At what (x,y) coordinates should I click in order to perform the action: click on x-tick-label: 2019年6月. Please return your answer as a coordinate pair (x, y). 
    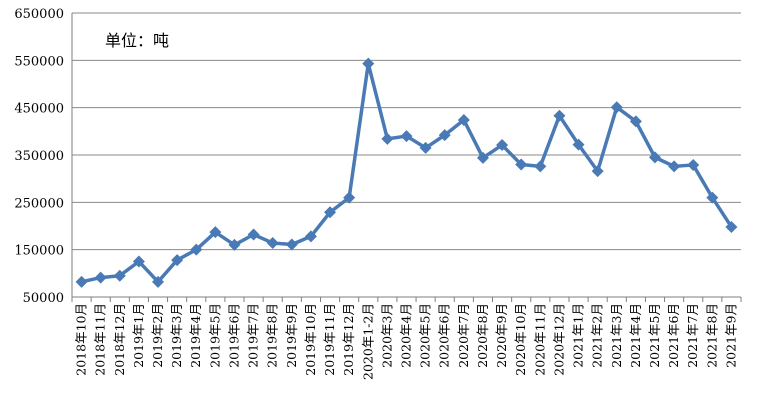
    Looking at the image, I should click on (233, 335).